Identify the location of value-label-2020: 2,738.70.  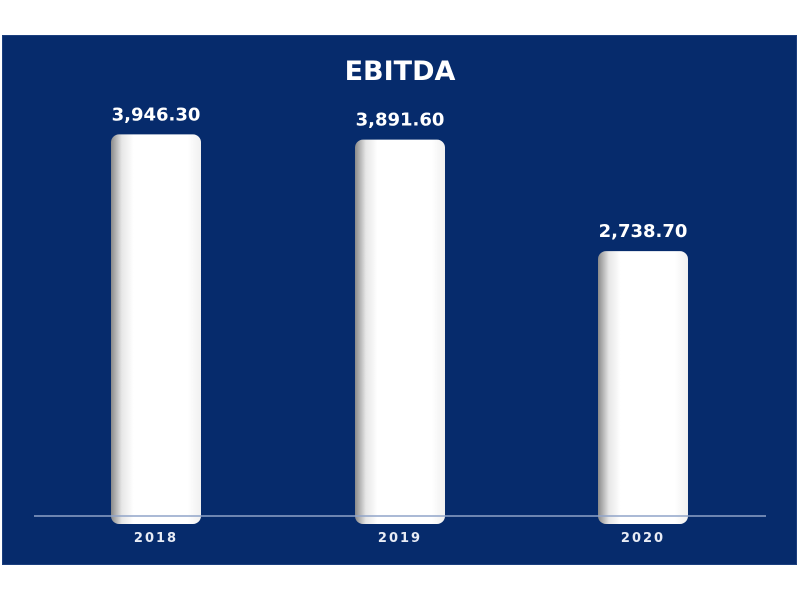
(643, 231).